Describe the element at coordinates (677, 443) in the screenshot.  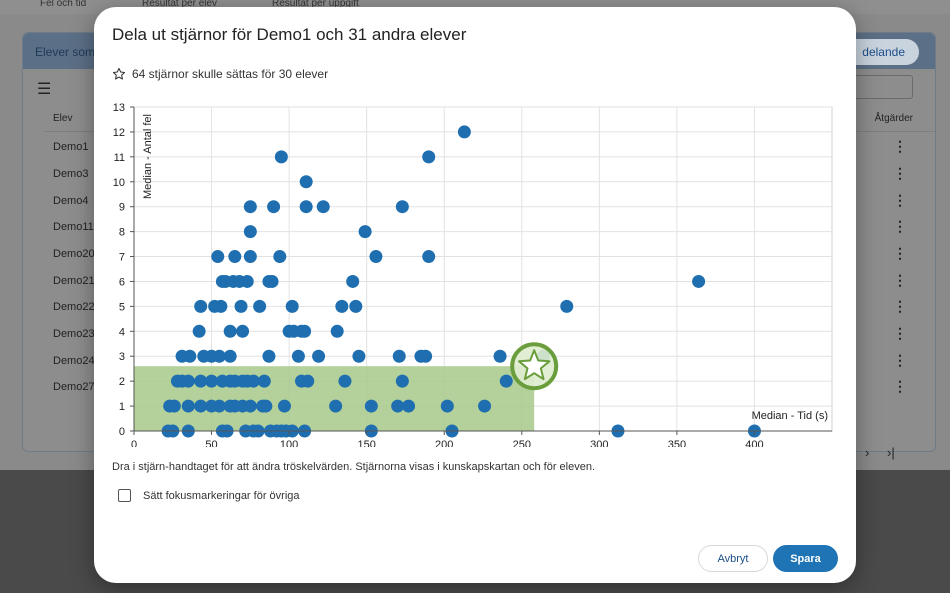
I see `x-tick-label: 350` at that location.